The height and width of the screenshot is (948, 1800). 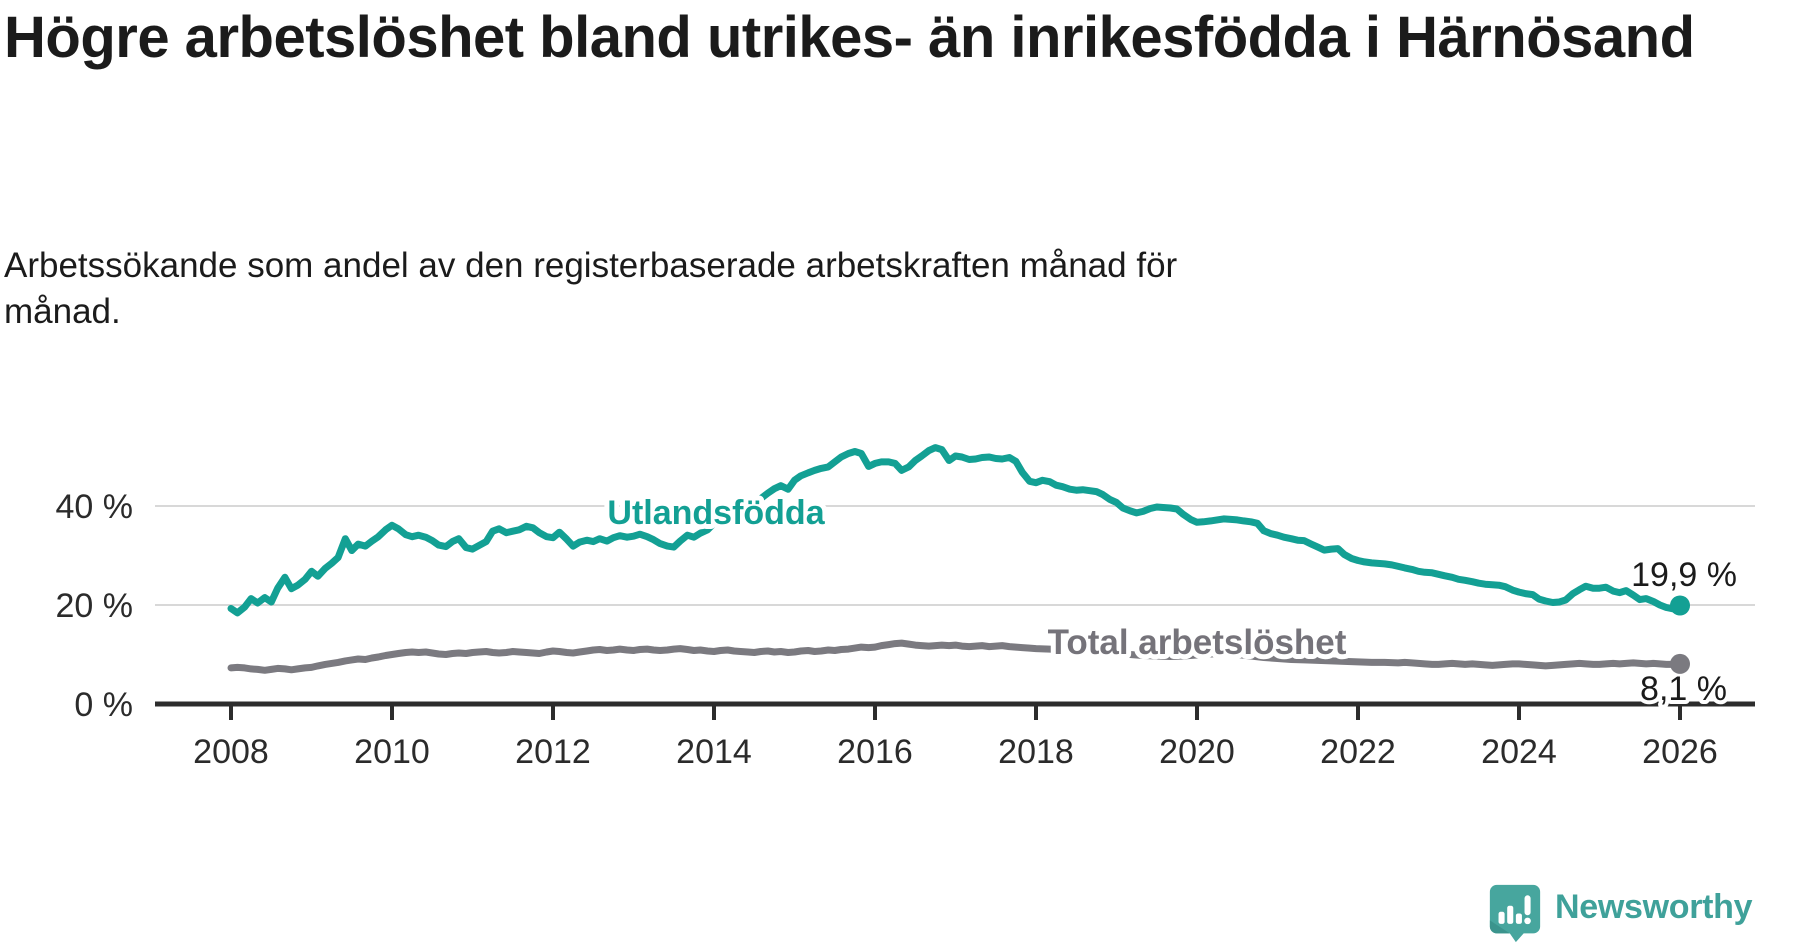 What do you see at coordinates (1683, 689) in the screenshot?
I see `series-end-value-label: 8,1 %` at bounding box center [1683, 689].